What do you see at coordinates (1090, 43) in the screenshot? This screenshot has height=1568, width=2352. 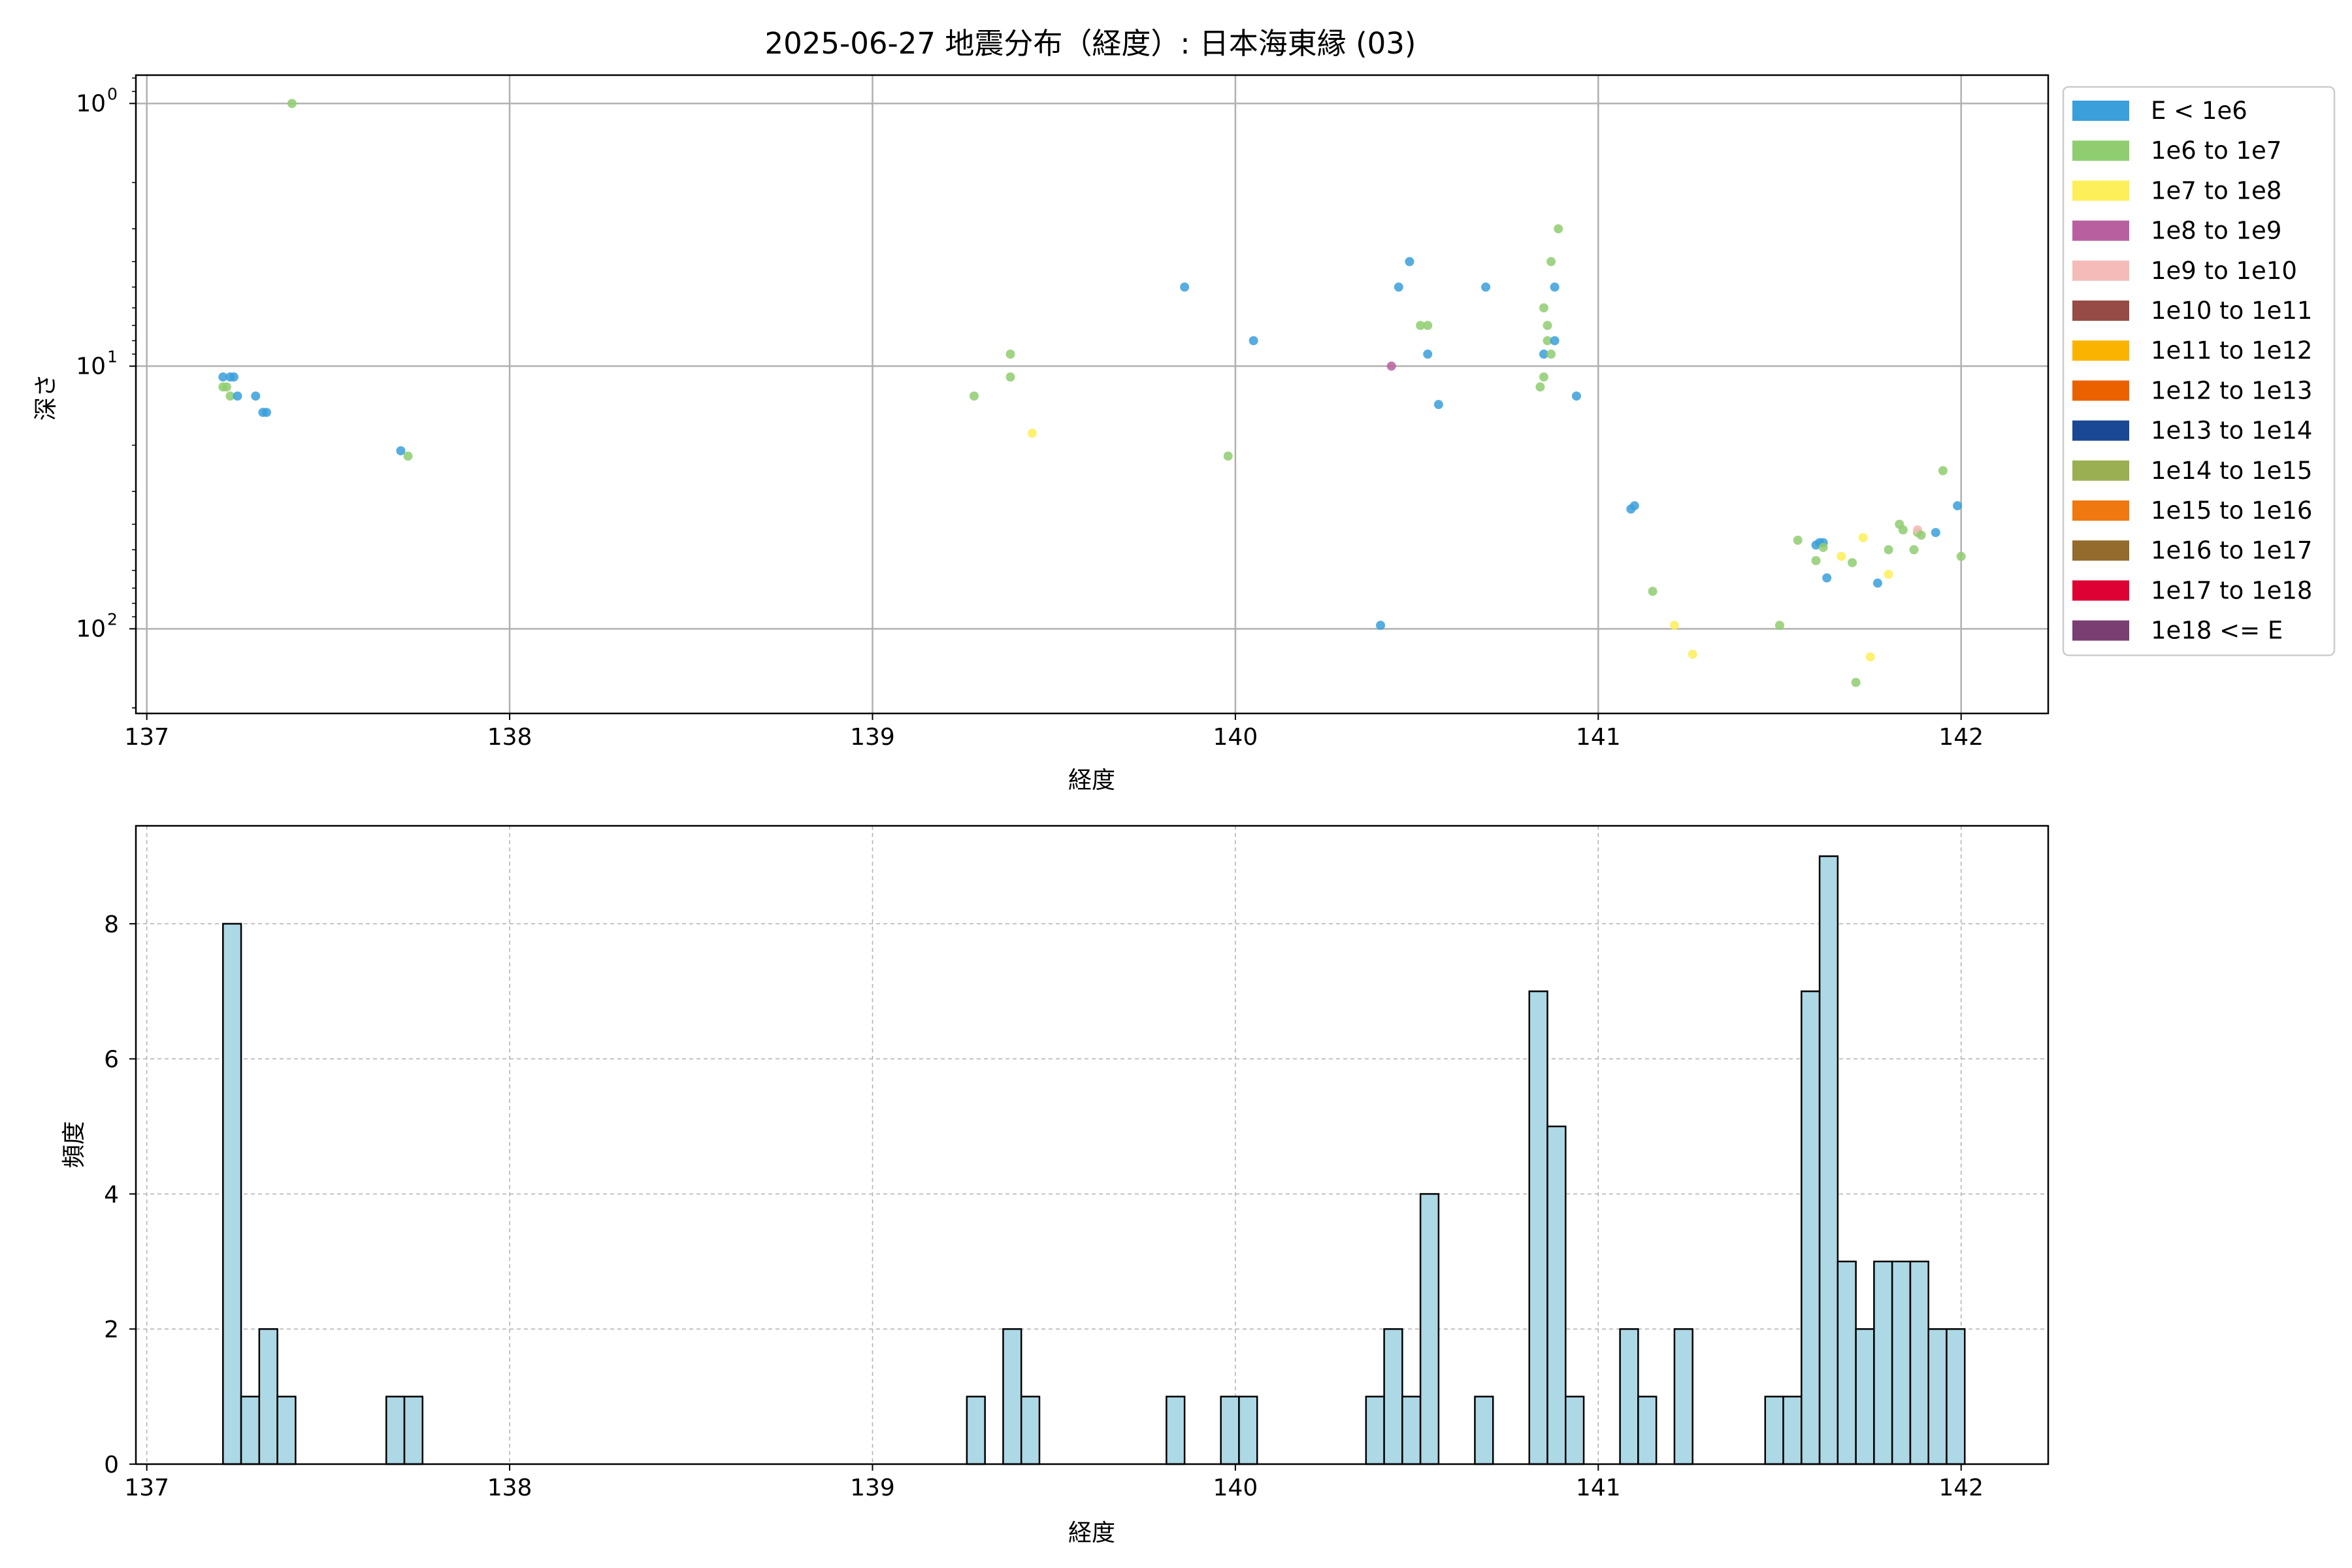 I see `chart-title: 2025-06-27 地震分布（経度）: 日本海東縁 (03)` at bounding box center [1090, 43].